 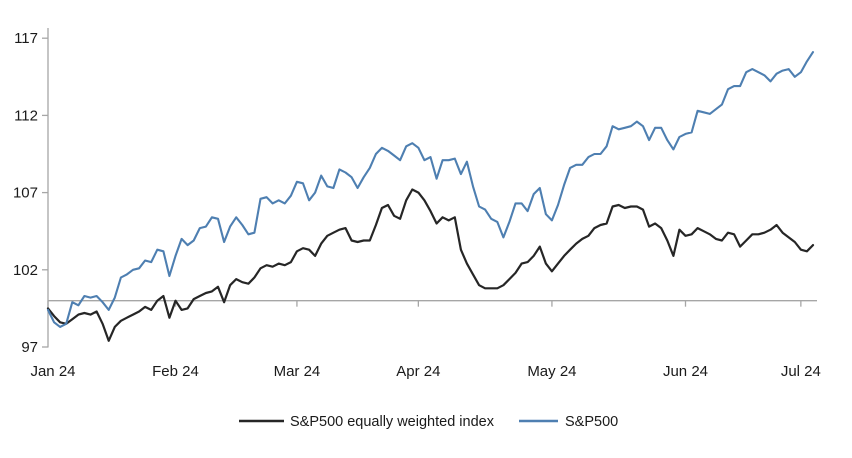 What do you see at coordinates (297, 371) in the screenshot?
I see `x-tick-label: Mar 24` at bounding box center [297, 371].